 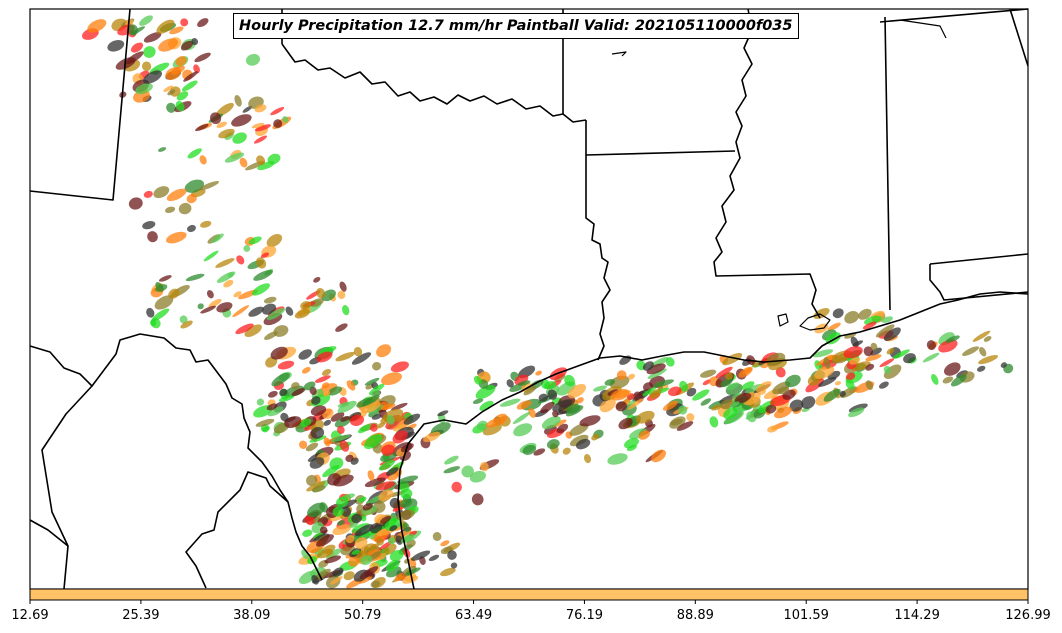 I want to click on colorbar-tick-label: 101.59, so click(x=806, y=615).